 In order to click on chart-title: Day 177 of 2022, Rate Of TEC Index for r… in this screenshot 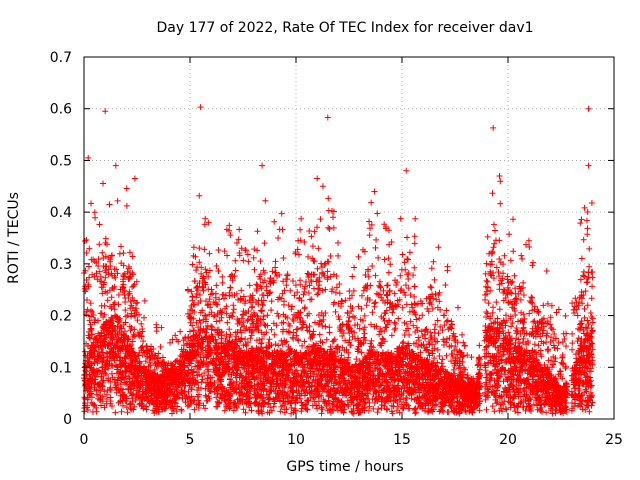, I will do `click(344, 28)`.